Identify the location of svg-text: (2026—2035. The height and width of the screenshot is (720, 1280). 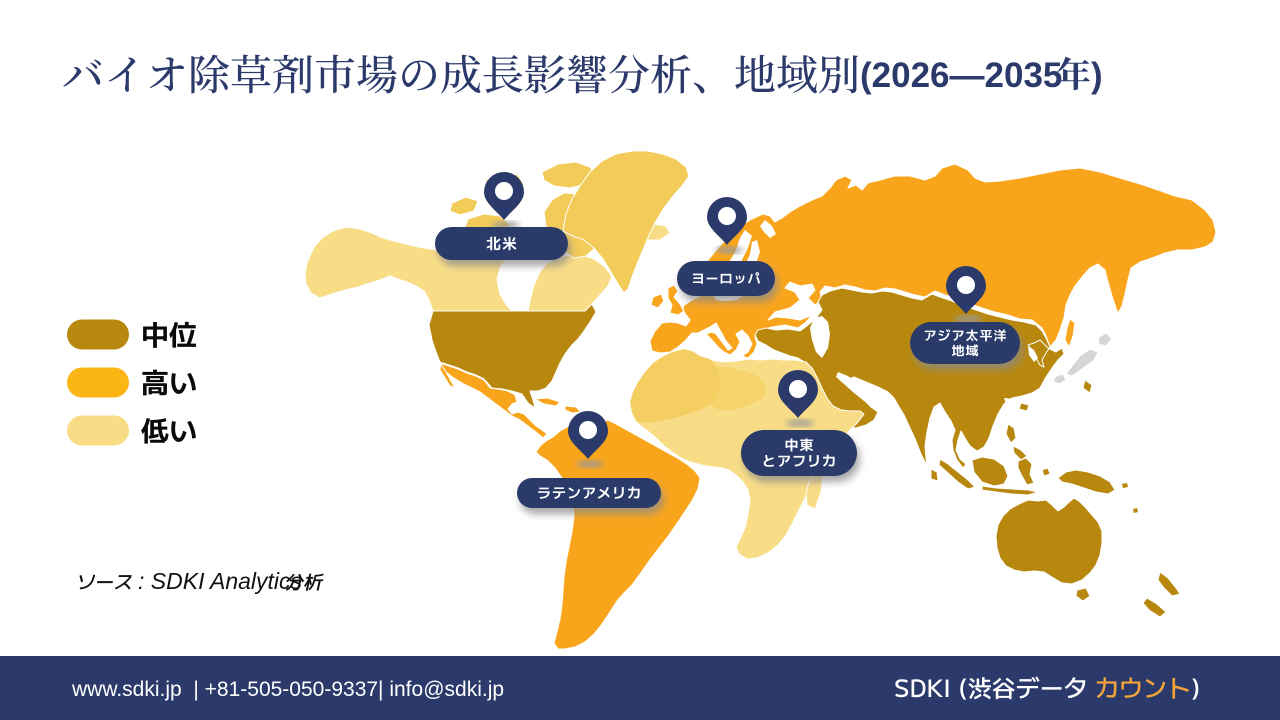
(961, 75).